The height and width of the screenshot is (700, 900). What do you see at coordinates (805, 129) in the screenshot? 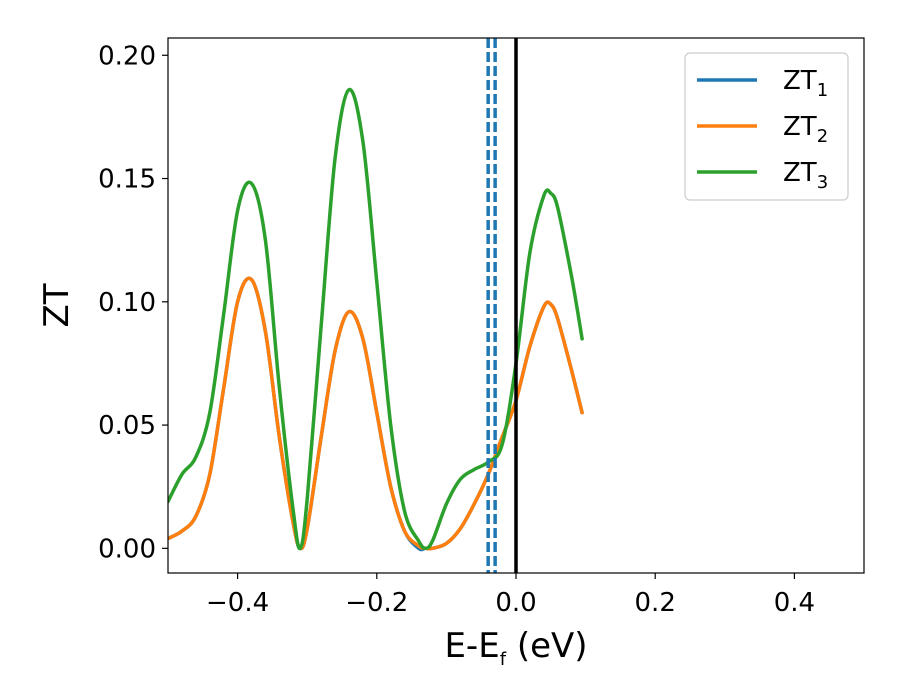
I see `legend-label: ZT2` at bounding box center [805, 129].